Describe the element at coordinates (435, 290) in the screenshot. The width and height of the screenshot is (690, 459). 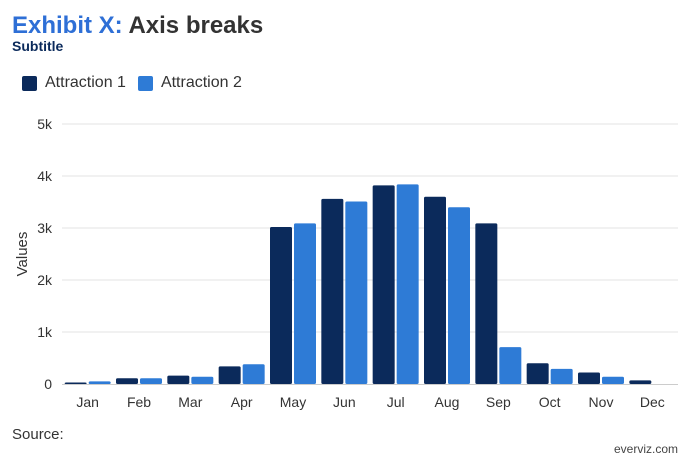
I see `bar-attraction-1-aug` at that location.